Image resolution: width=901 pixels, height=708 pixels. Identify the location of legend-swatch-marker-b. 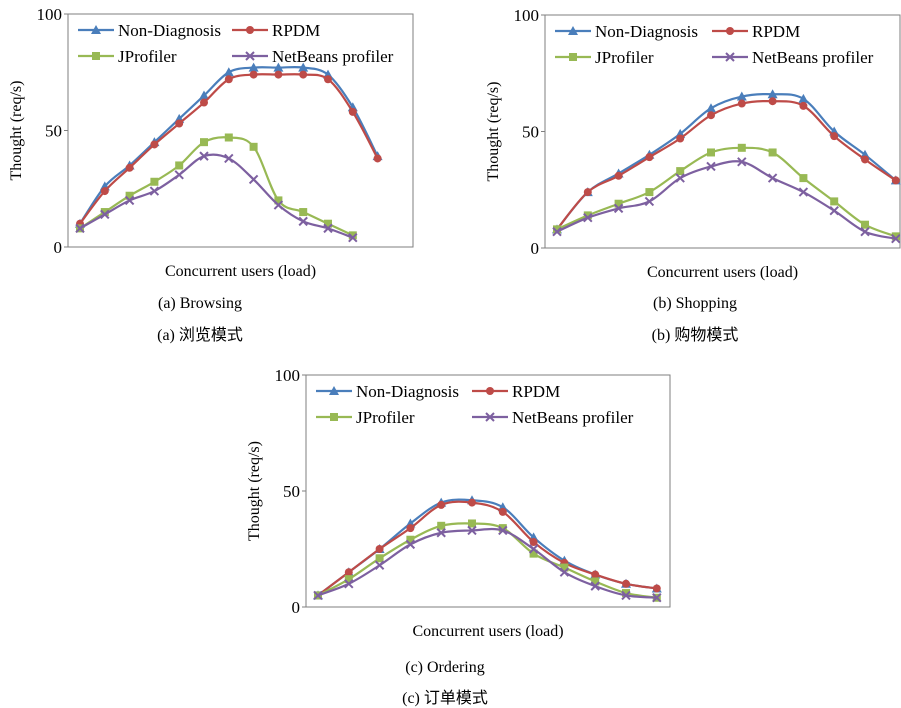
(250, 56).